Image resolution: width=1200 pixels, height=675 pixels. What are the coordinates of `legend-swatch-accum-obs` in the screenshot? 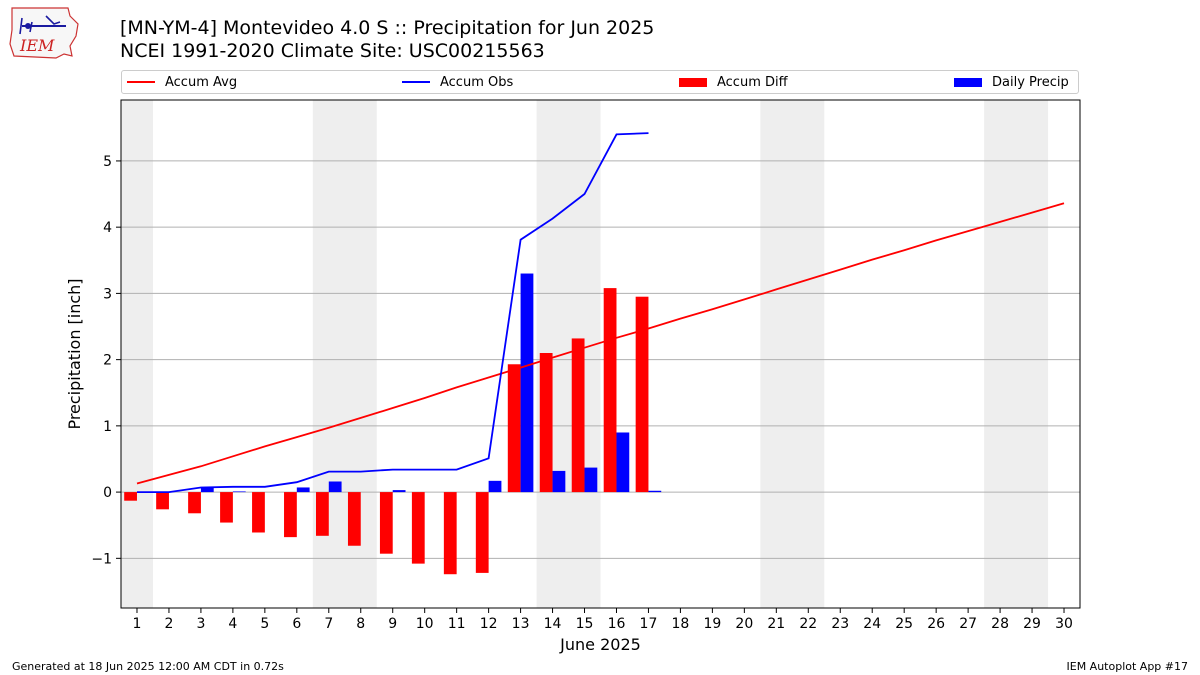 It's located at (416, 82).